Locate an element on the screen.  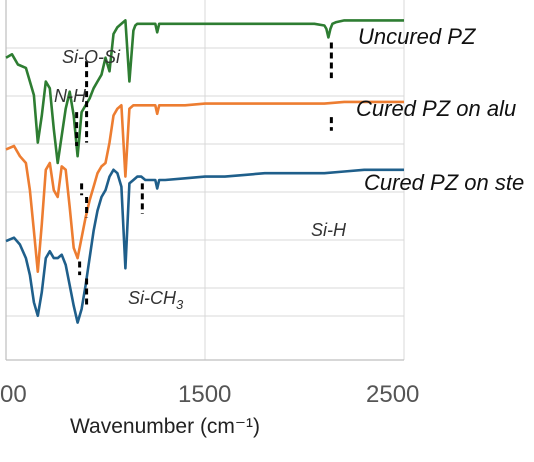
annotation-label-n-h: N-H is located at coordinates (70, 96).